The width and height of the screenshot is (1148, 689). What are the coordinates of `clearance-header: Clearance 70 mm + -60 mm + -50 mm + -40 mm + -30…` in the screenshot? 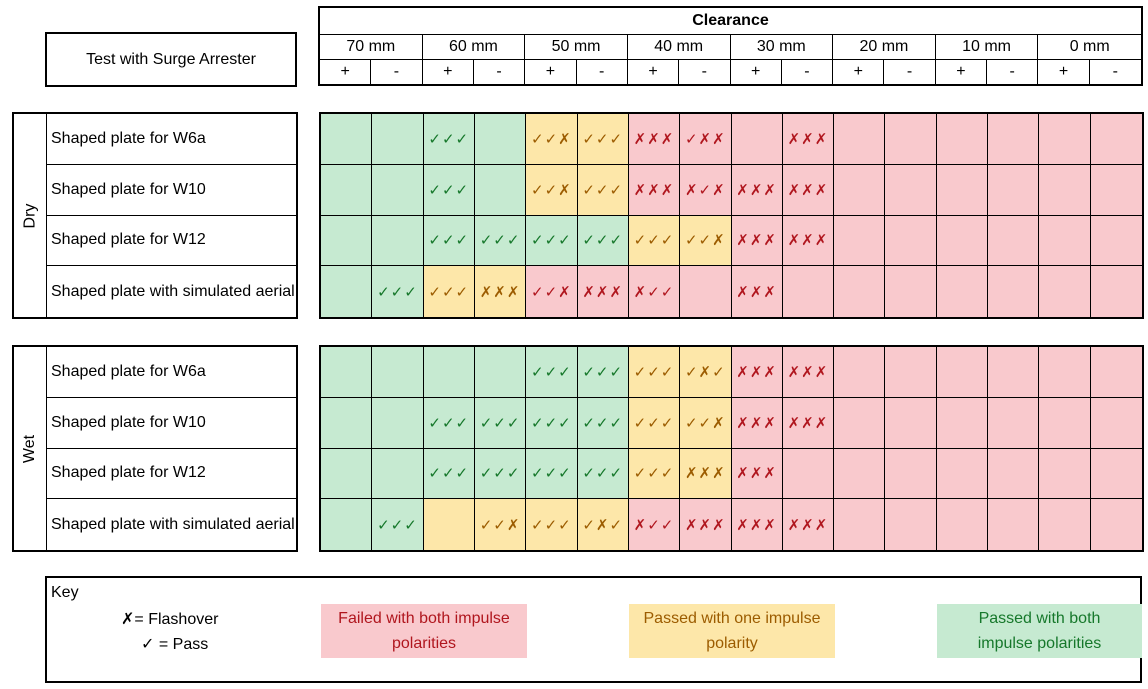 It's located at (730, 46).